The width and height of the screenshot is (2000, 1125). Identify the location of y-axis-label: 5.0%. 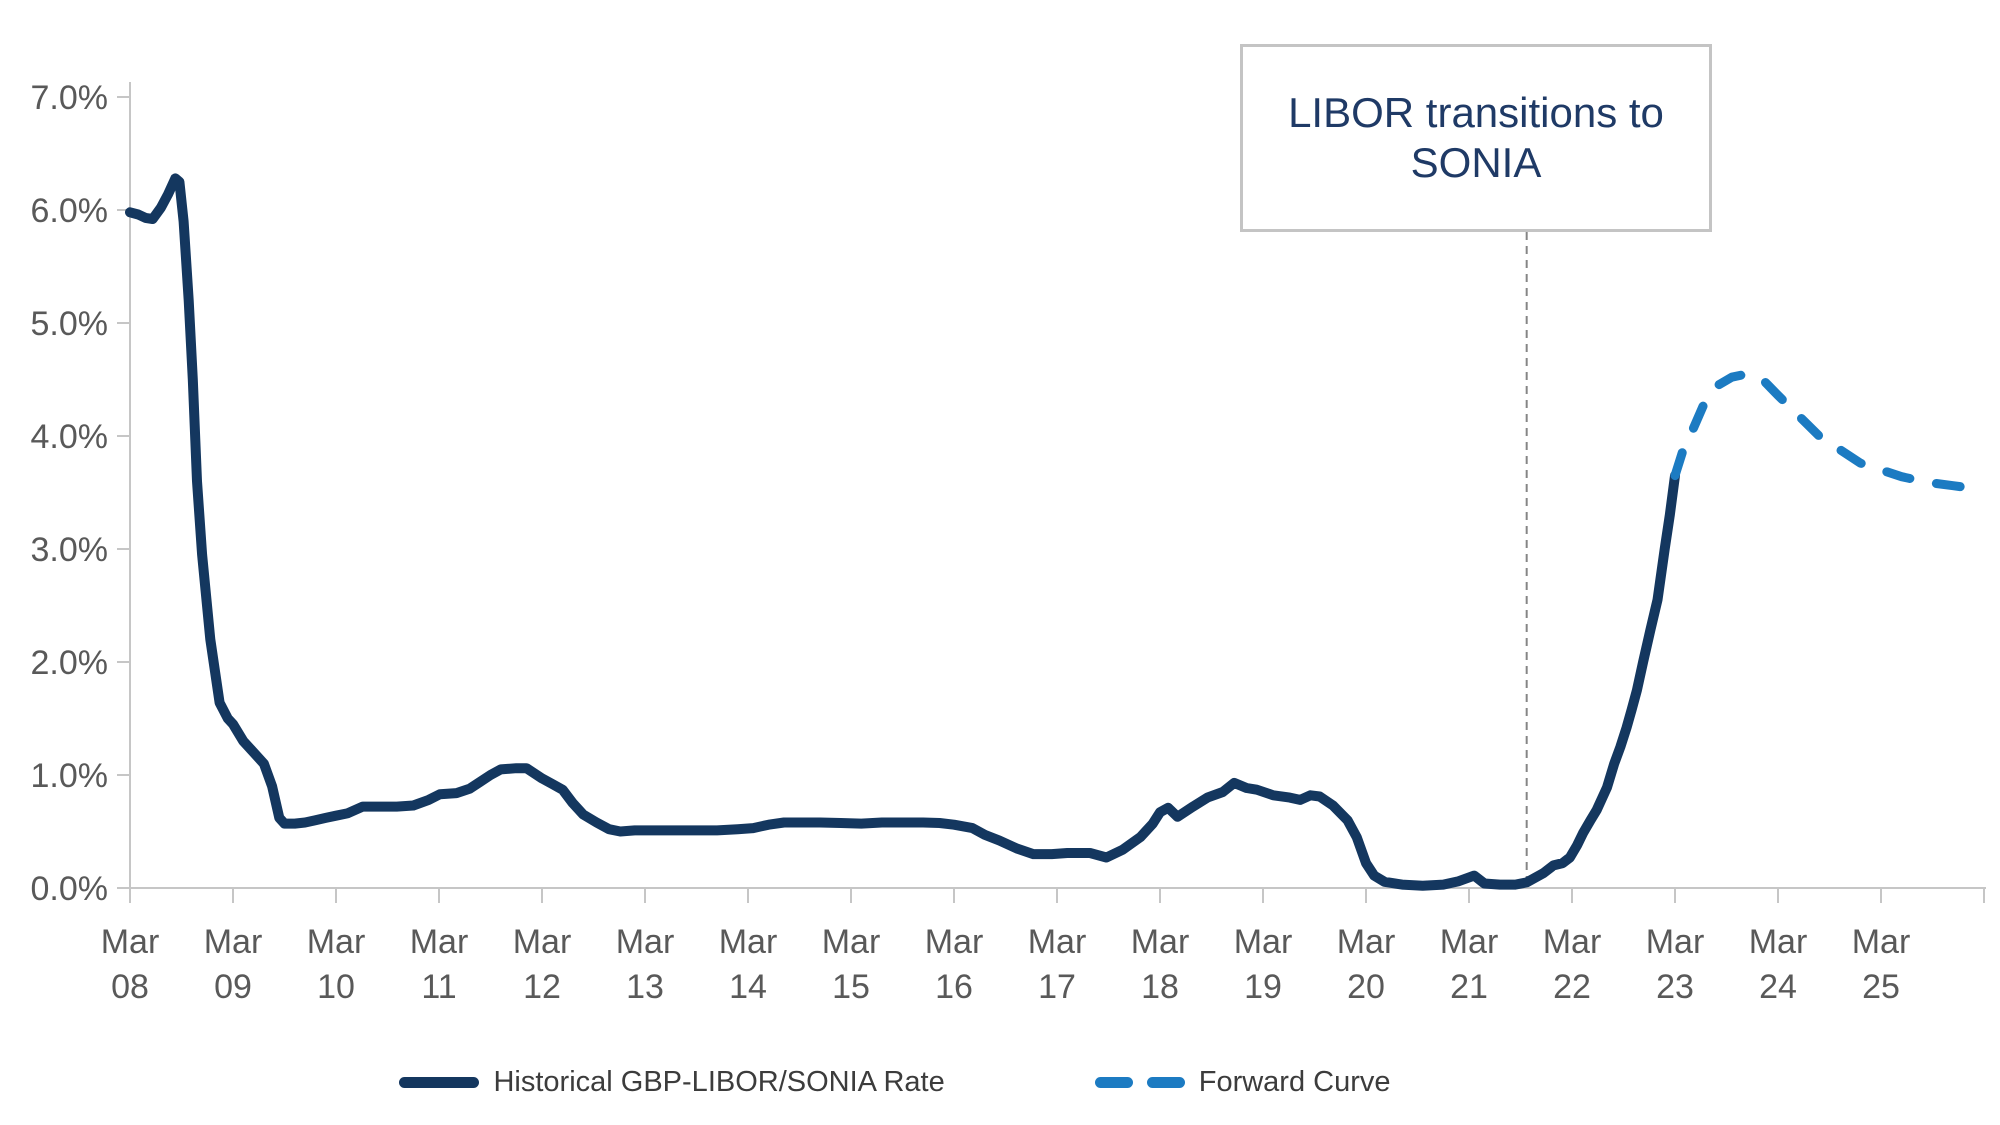
(70, 324).